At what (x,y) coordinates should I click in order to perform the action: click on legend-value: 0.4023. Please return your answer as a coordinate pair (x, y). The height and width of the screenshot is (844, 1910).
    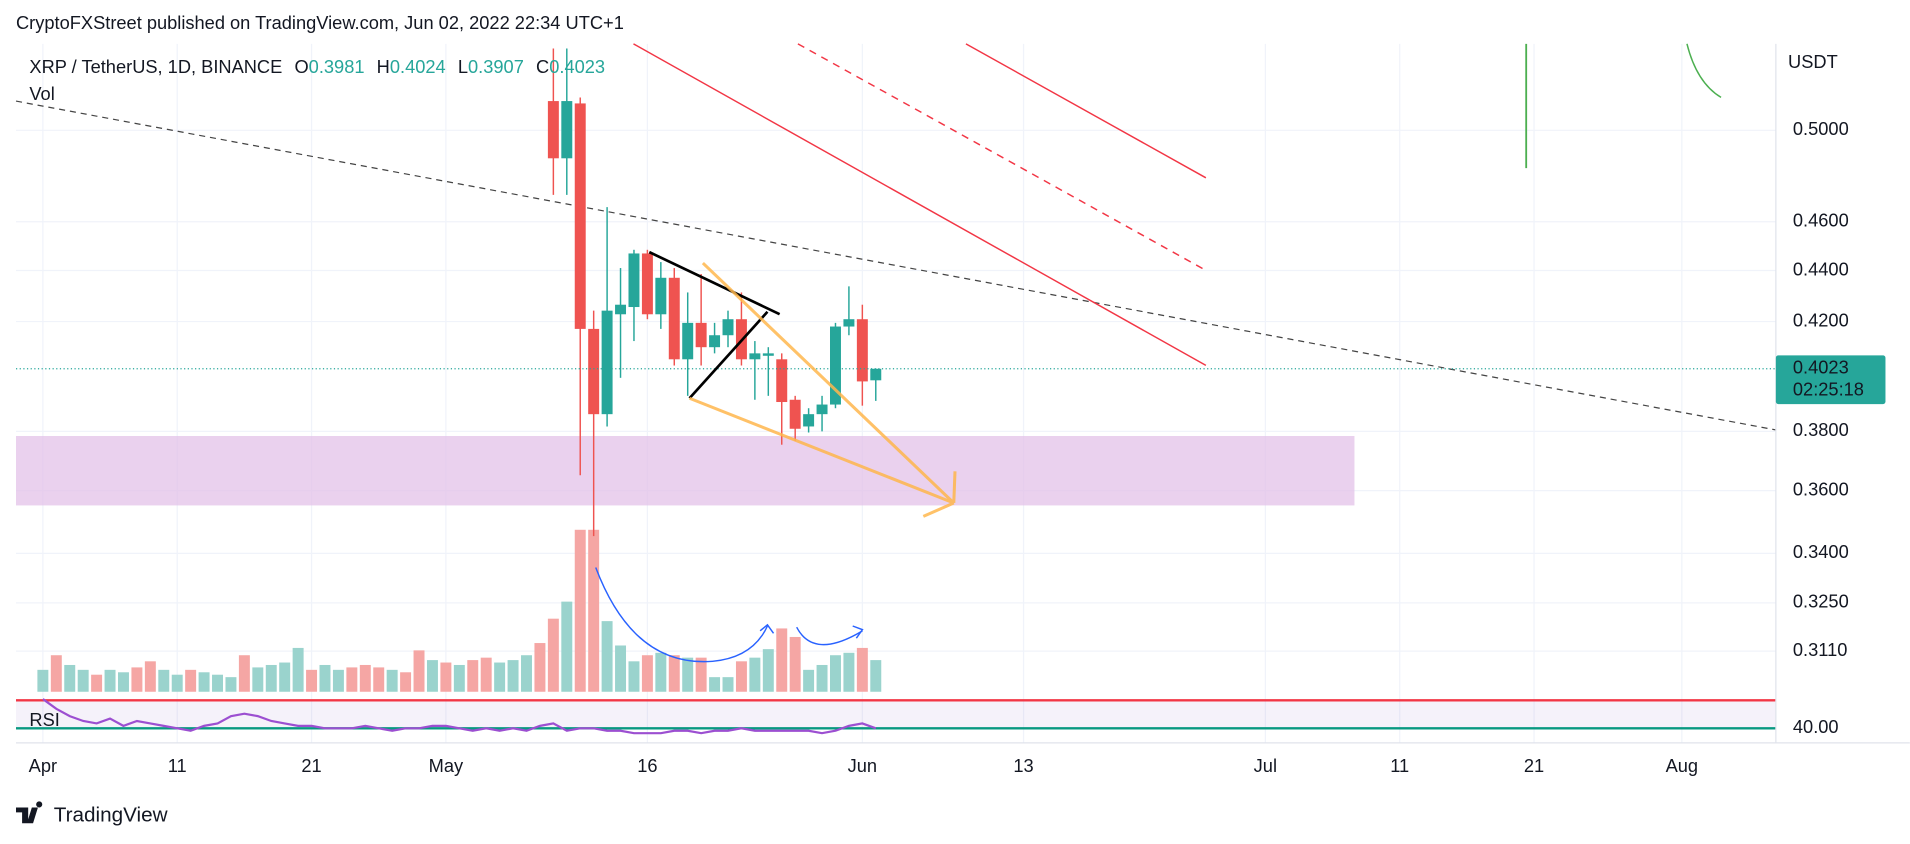
    Looking at the image, I should click on (577, 66).